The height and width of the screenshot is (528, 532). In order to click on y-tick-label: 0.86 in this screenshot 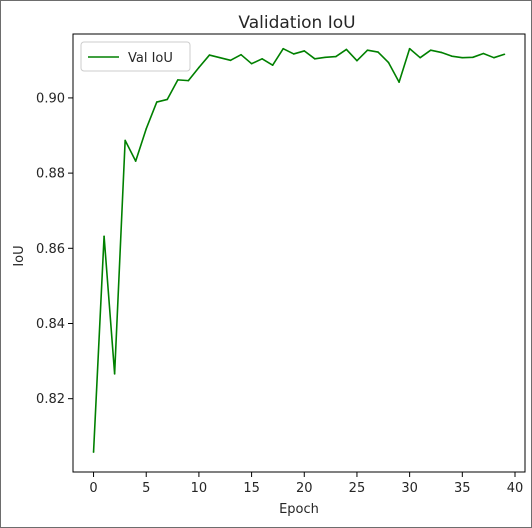, I will do `click(50, 249)`.